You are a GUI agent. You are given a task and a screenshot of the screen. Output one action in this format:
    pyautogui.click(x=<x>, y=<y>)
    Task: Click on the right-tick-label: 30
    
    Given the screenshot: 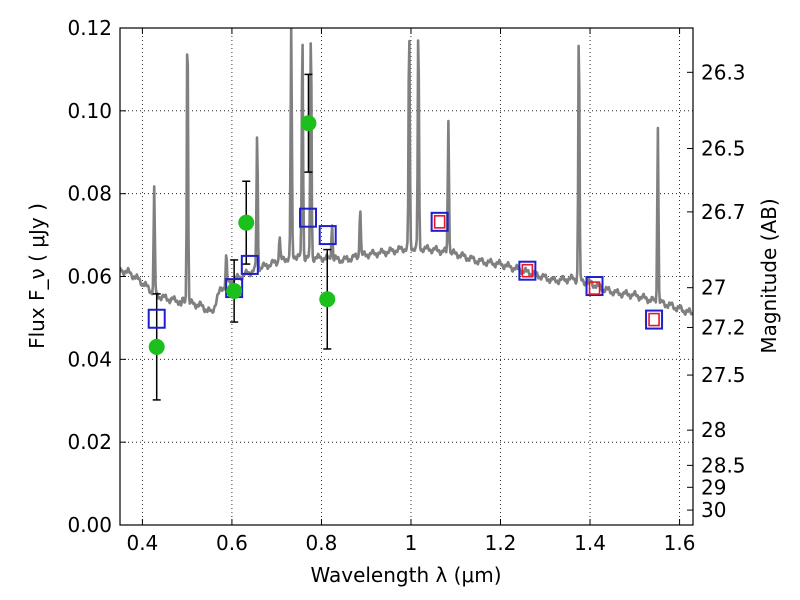 What is the action you would take?
    pyautogui.click(x=713, y=510)
    